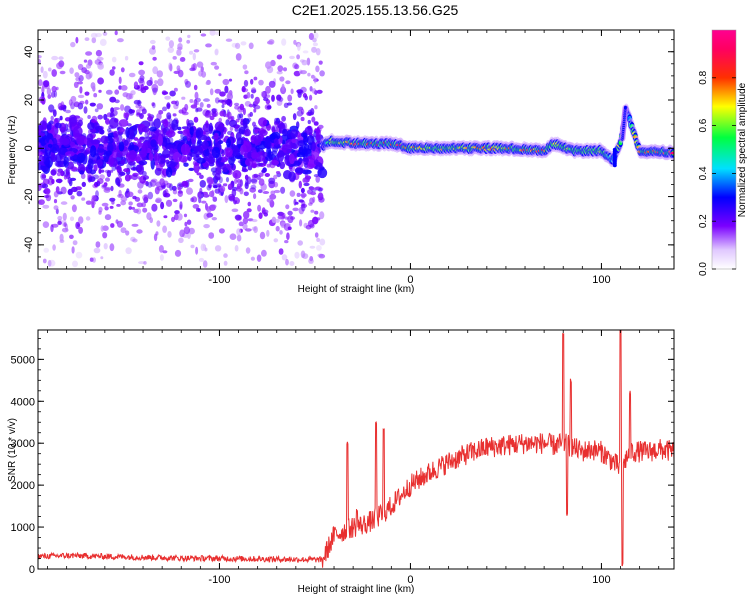 This screenshot has height=600, width=750. What do you see at coordinates (703, 269) in the screenshot?
I see `colorbar-tick-label: 0.0` at bounding box center [703, 269].